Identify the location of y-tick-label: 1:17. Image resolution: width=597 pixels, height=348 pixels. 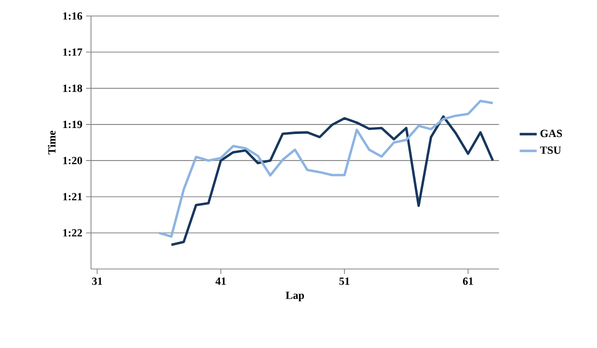
(72, 52).